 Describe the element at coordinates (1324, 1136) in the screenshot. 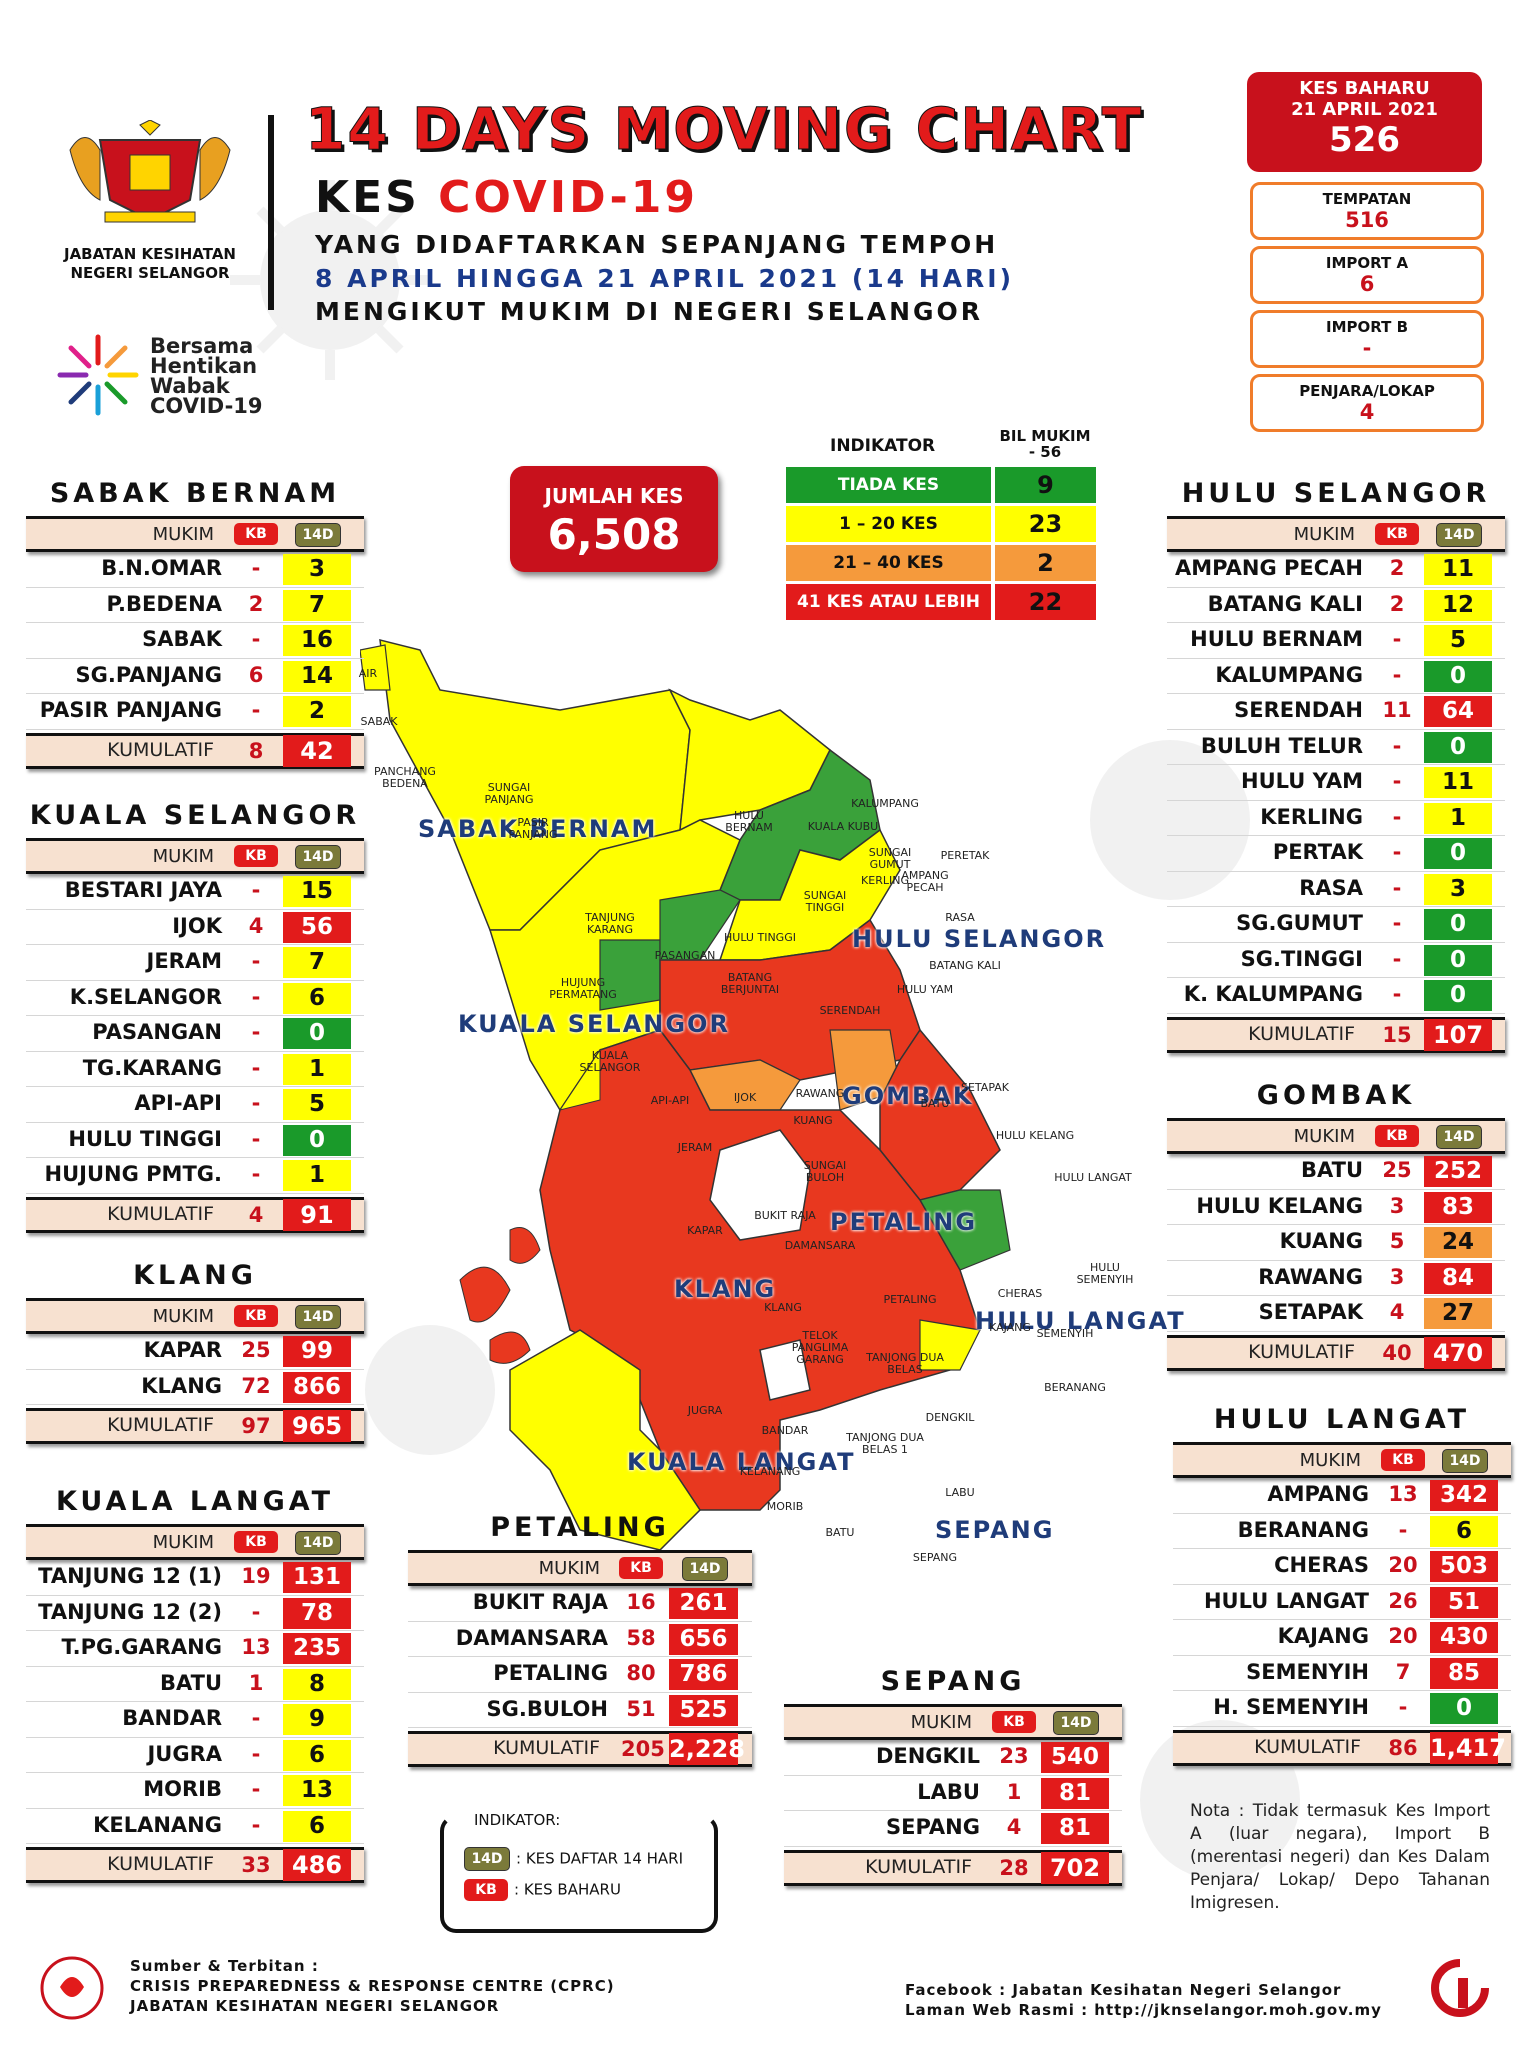

I see `col-mukim: MUKIM` at that location.